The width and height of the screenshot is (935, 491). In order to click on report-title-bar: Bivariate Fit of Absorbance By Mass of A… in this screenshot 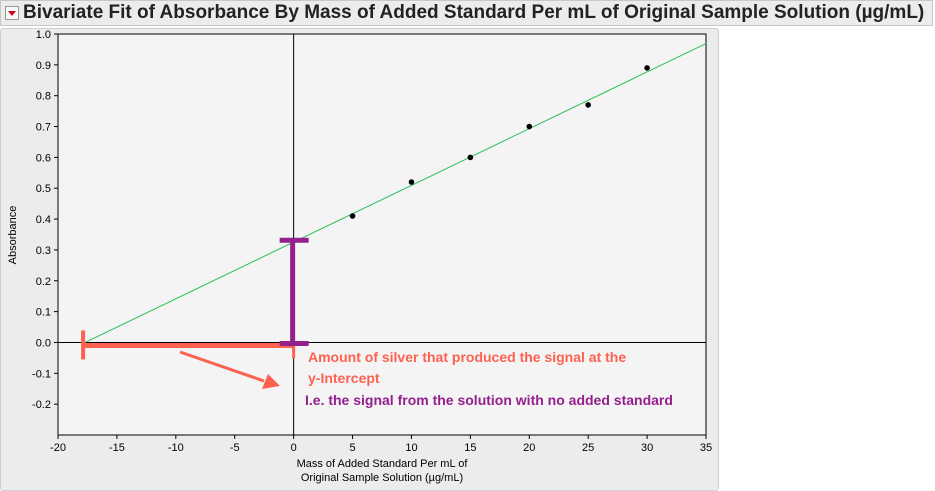, I will do `click(466, 13)`.